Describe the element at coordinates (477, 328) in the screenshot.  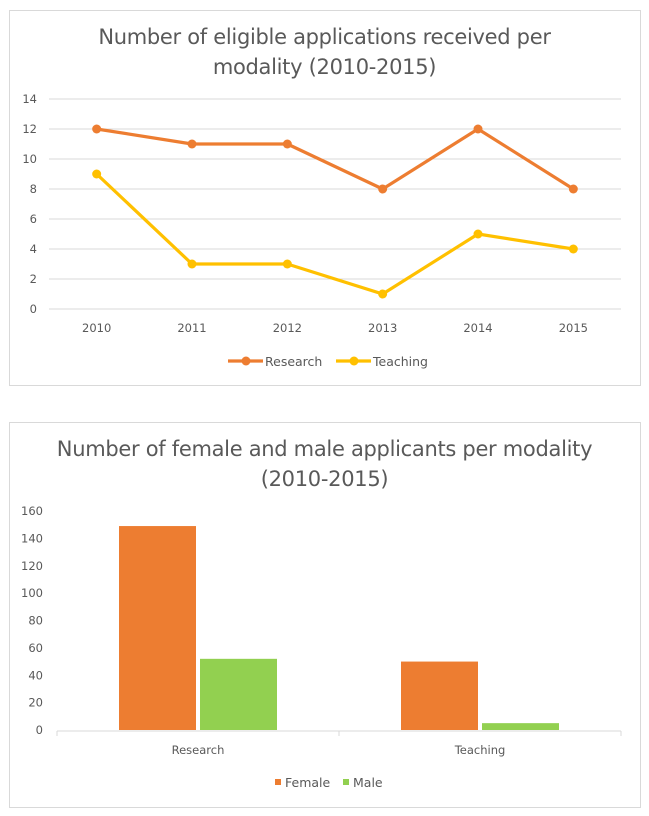
I see `x-tick-label: 2014` at that location.